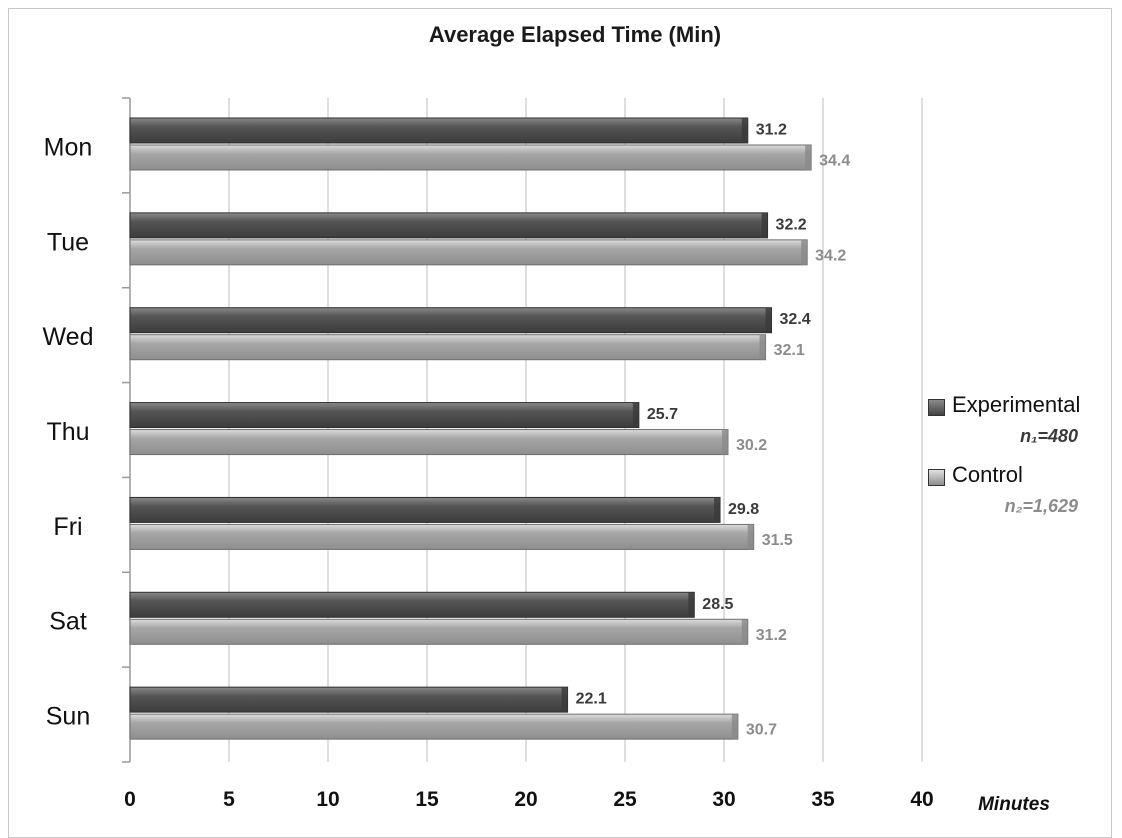 Image resolution: width=1122 pixels, height=838 pixels. Describe the element at coordinates (525, 799) in the screenshot. I see `x-tick-label: 20` at that location.